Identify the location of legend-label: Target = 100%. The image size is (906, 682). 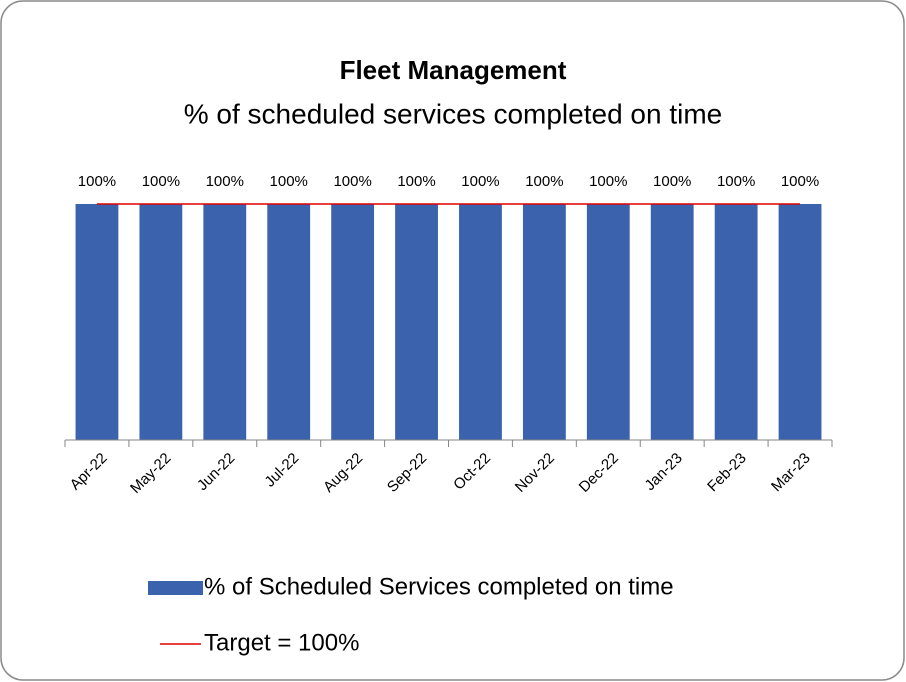
(281, 642).